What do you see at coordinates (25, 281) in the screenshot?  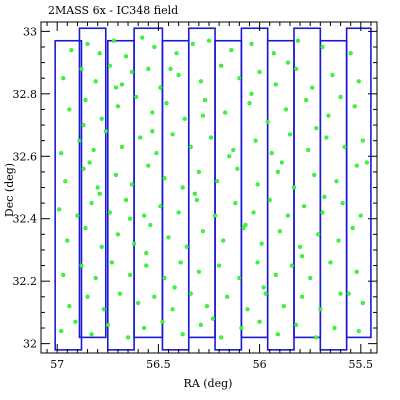 I see `y-tick-label: 32.2` at bounding box center [25, 281].